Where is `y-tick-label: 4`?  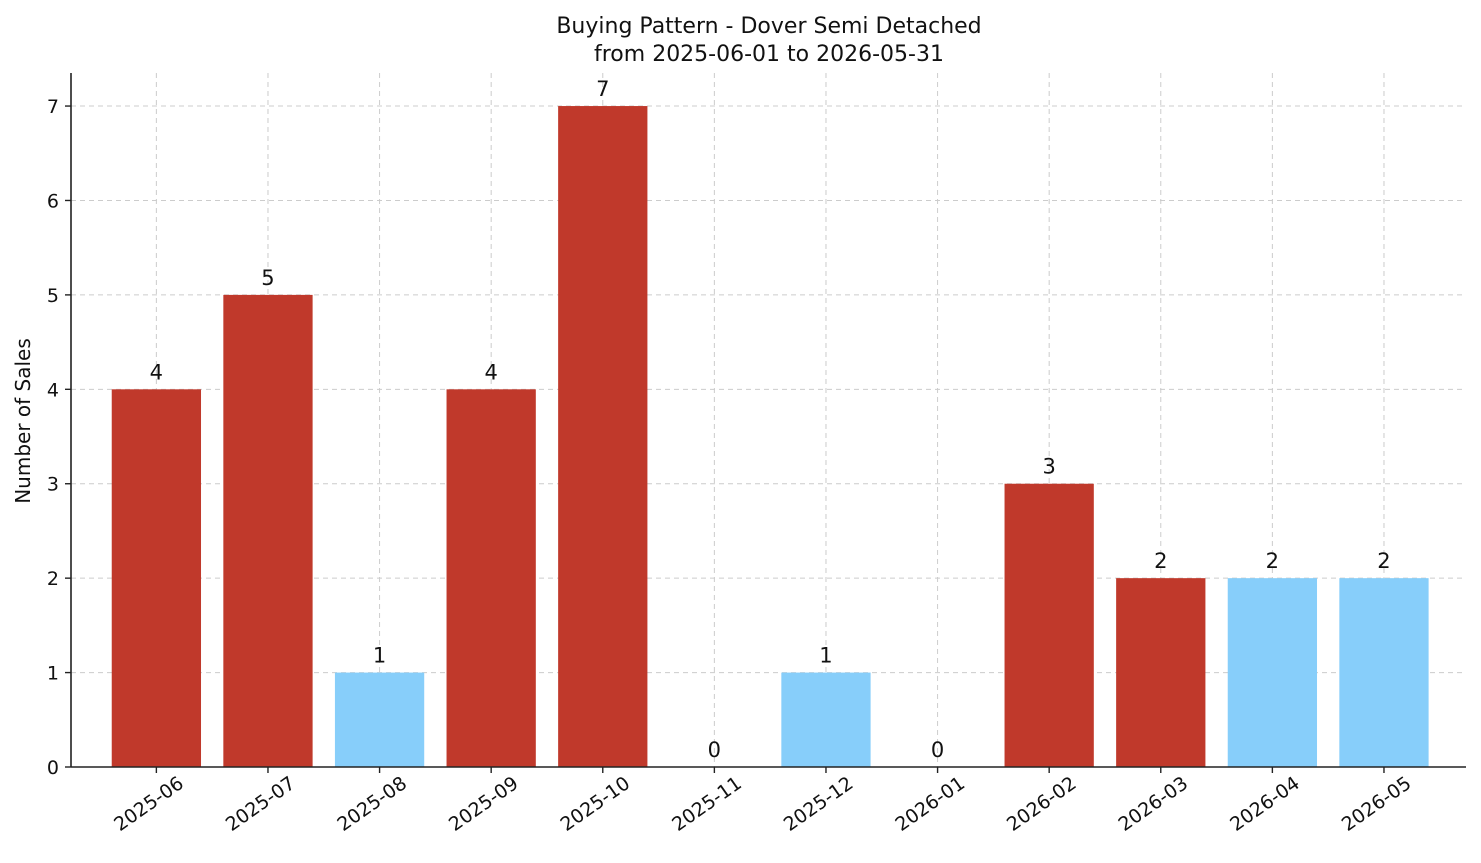
y-tick-label: 4 is located at coordinates (53, 390).